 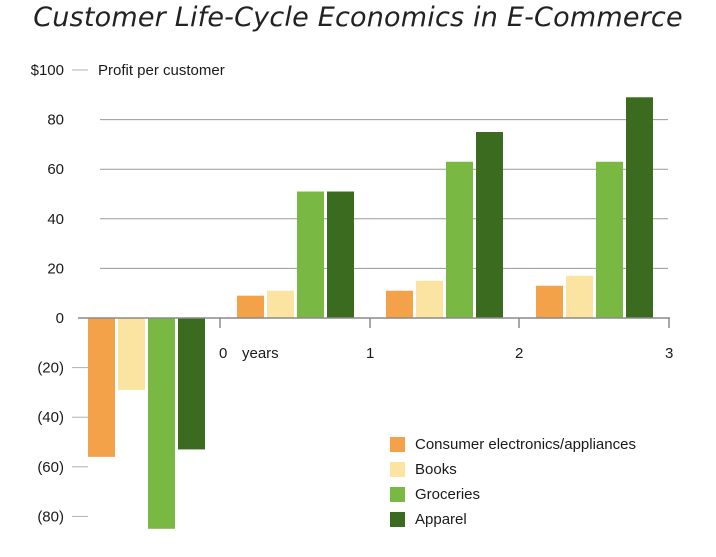 What do you see at coordinates (50, 516) in the screenshot?
I see `y-tick-label: (80)` at bounding box center [50, 516].